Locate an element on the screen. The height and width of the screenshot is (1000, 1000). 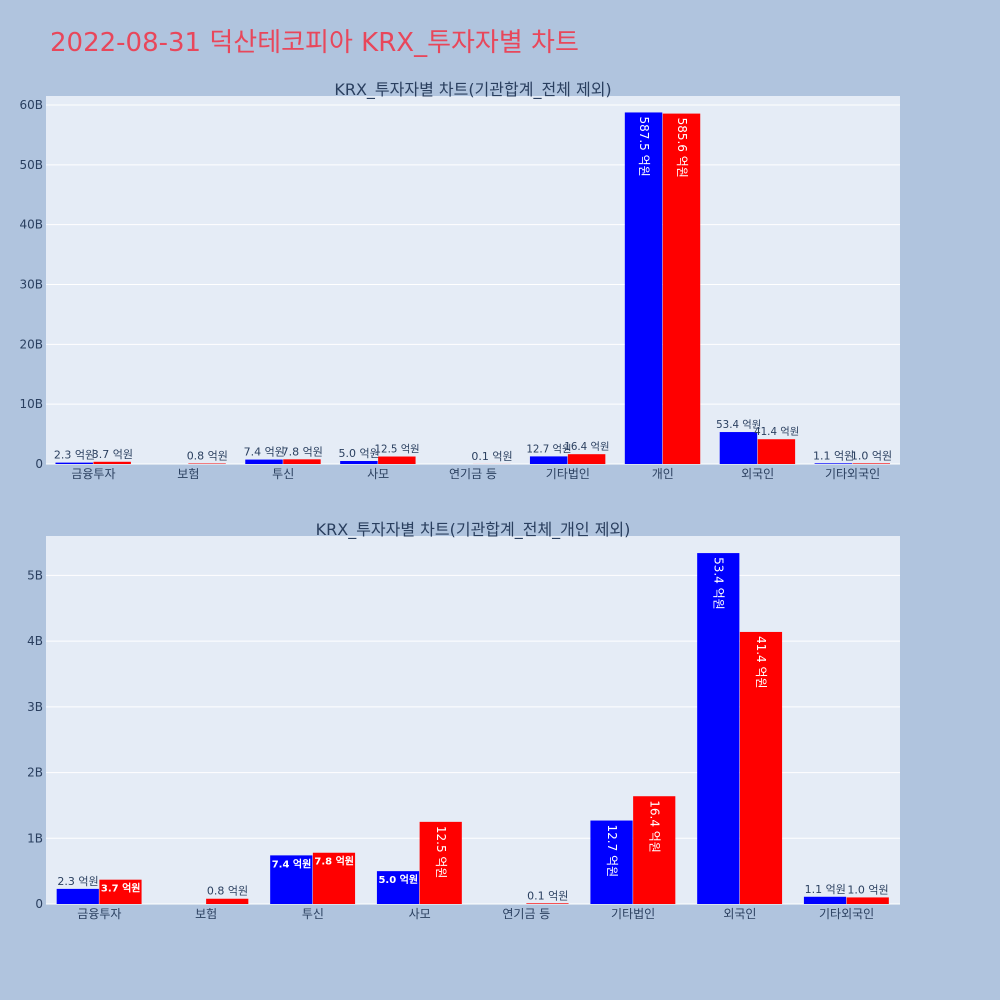
y-tick-label: 50B is located at coordinates (31, 165).